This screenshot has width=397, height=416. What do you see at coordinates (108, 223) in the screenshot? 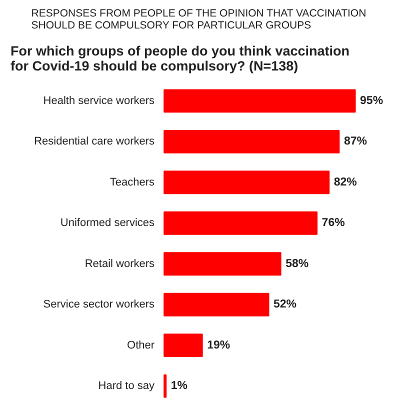
I see `y-tick-label: Uniformed services` at bounding box center [108, 223].